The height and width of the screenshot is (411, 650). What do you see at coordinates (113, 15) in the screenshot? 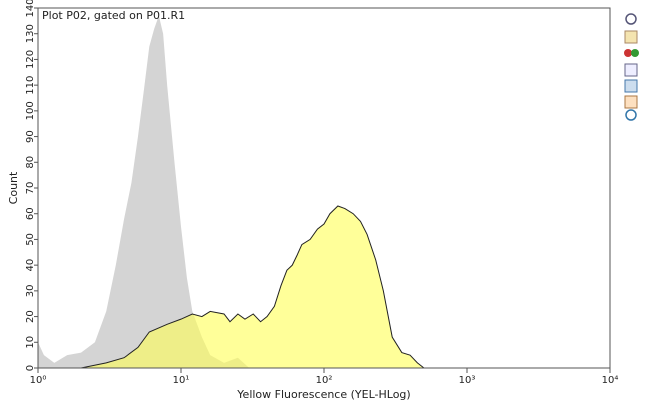
I see `chart-title: Plot P02, gated on P01.R1` at bounding box center [113, 15].